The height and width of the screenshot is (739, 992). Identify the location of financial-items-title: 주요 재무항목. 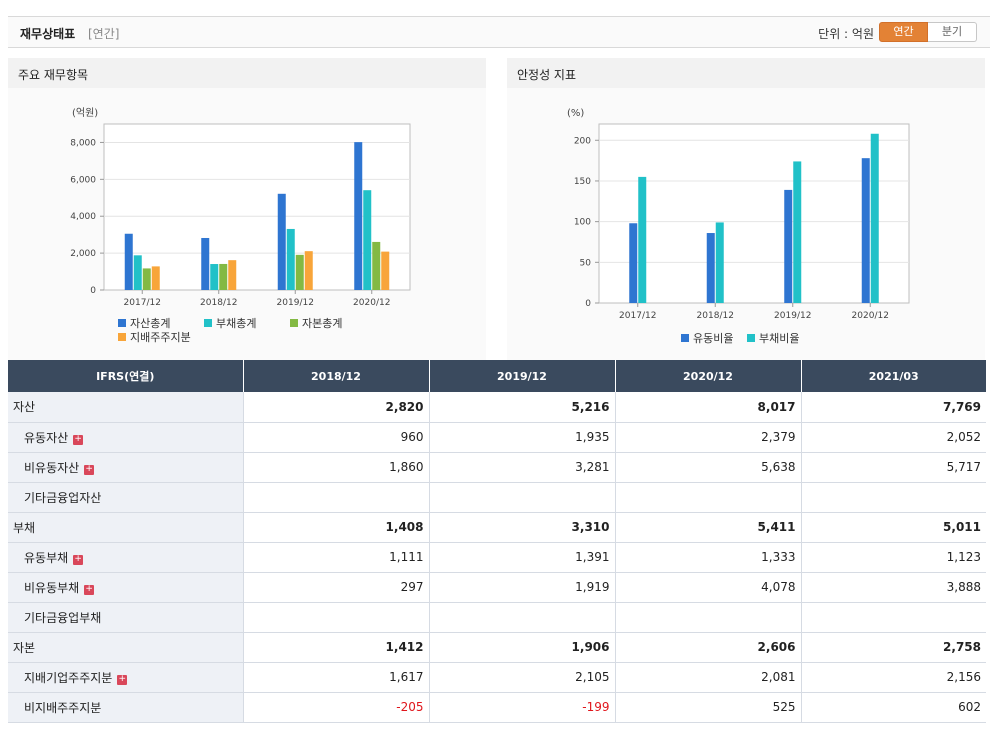
(53, 75).